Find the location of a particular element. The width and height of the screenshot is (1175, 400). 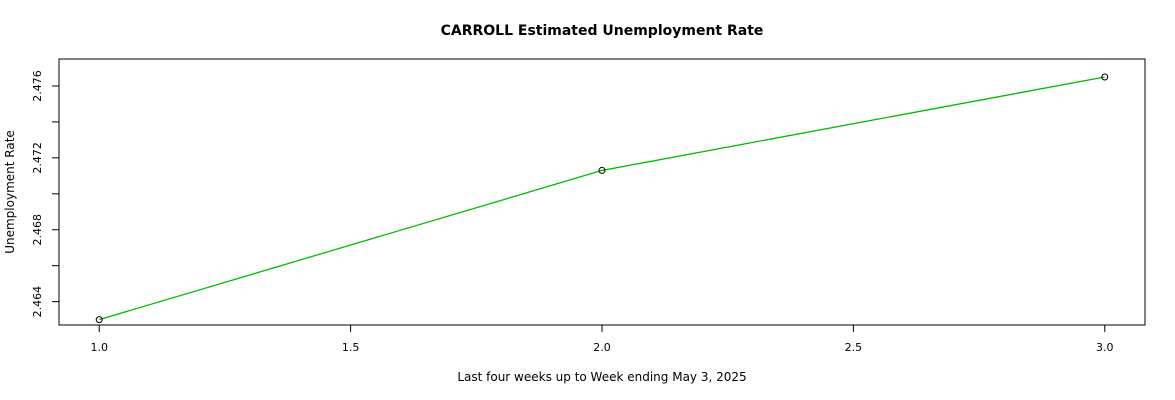

x-tick-label: 2.0 is located at coordinates (602, 347).